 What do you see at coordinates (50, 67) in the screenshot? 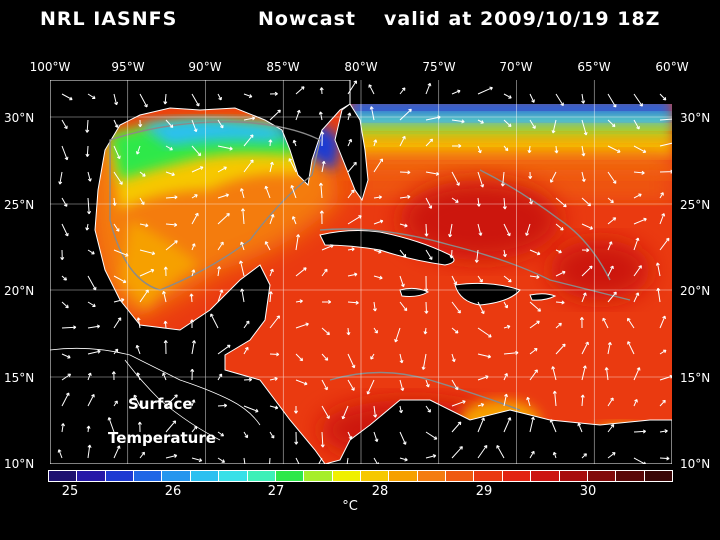
I see `lon-label: 100°W` at bounding box center [50, 67].